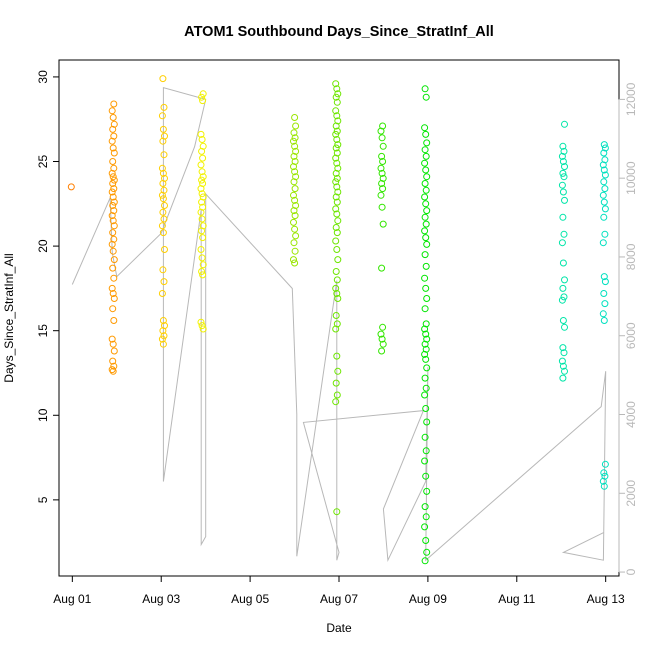 This screenshot has height=650, width=650. What do you see at coordinates (631, 493) in the screenshot?
I see `y2-tick-label: 2000` at bounding box center [631, 493].